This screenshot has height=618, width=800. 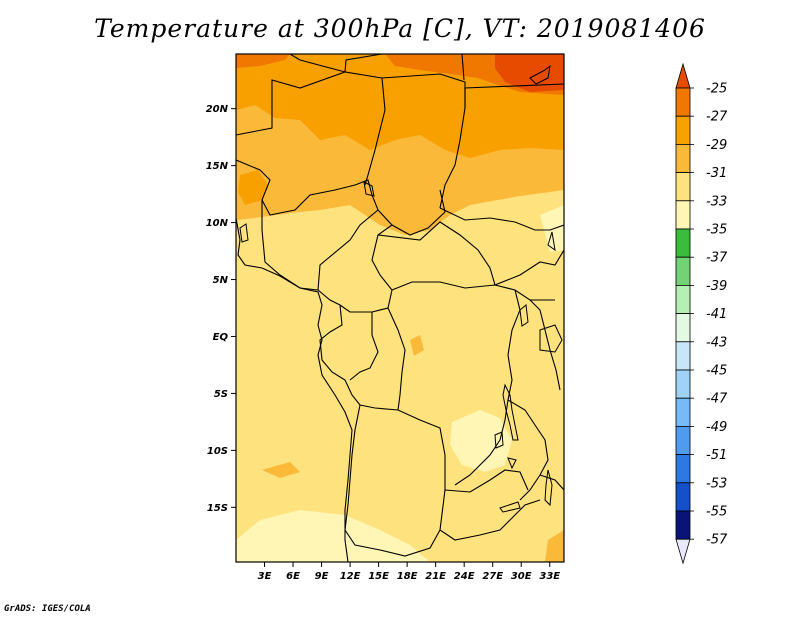 I want to click on lon-tick-label: 15E, so click(x=378, y=576).